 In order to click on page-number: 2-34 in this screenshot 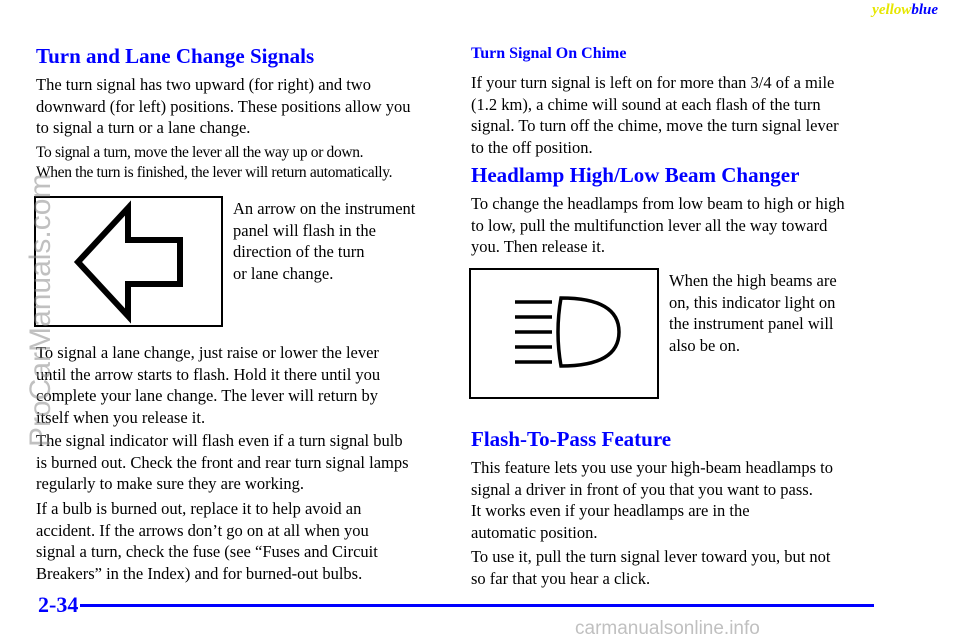, I will do `click(58, 604)`.